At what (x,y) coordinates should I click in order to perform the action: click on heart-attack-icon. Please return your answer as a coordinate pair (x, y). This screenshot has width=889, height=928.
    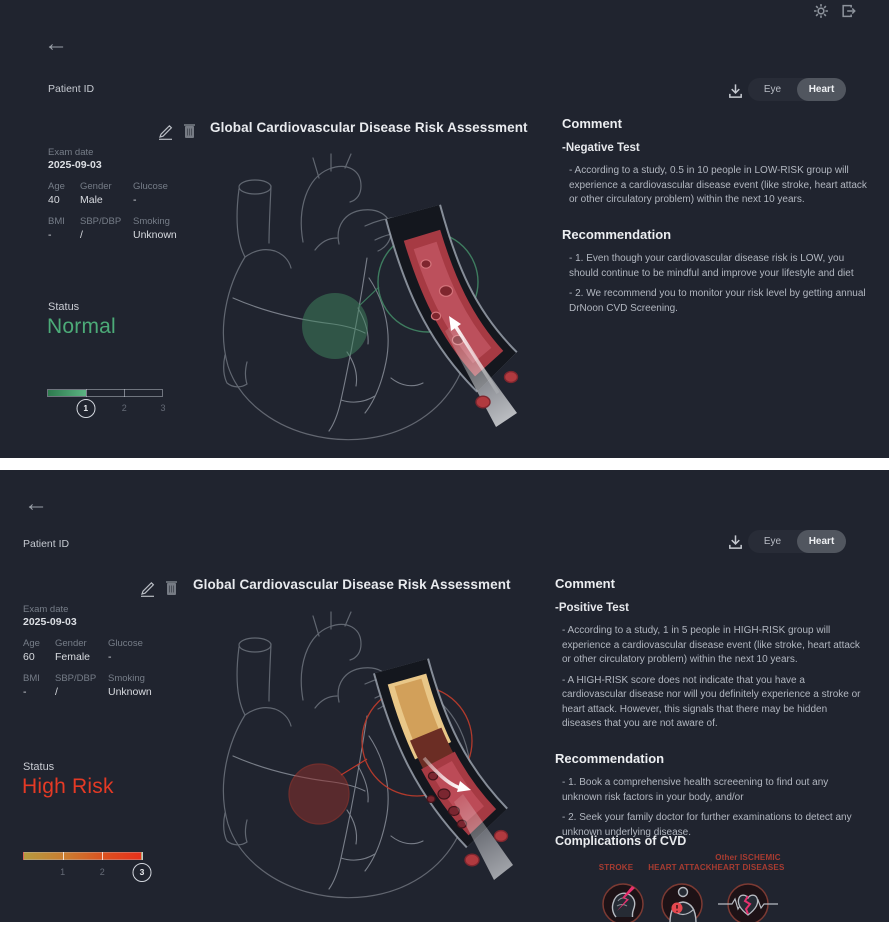
    Looking at the image, I should click on (682, 902).